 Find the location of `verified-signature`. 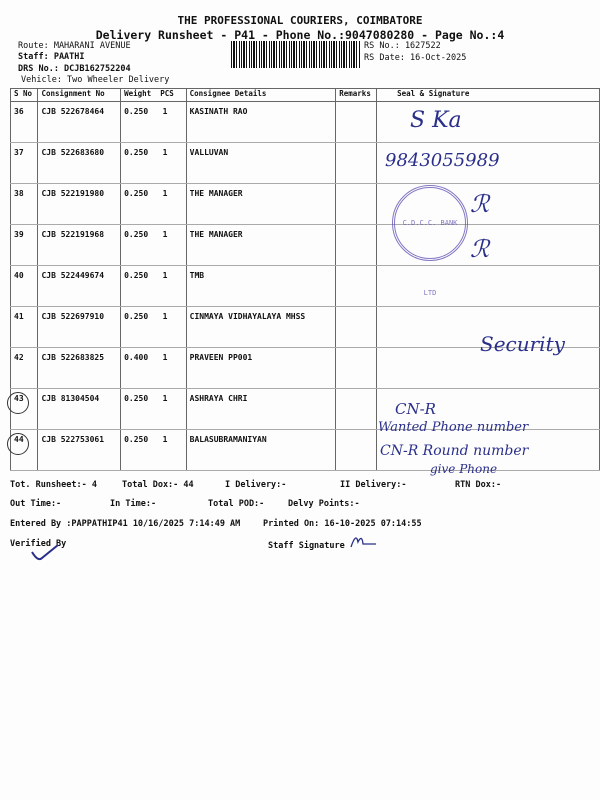

verified-signature is located at coordinates (45, 552).